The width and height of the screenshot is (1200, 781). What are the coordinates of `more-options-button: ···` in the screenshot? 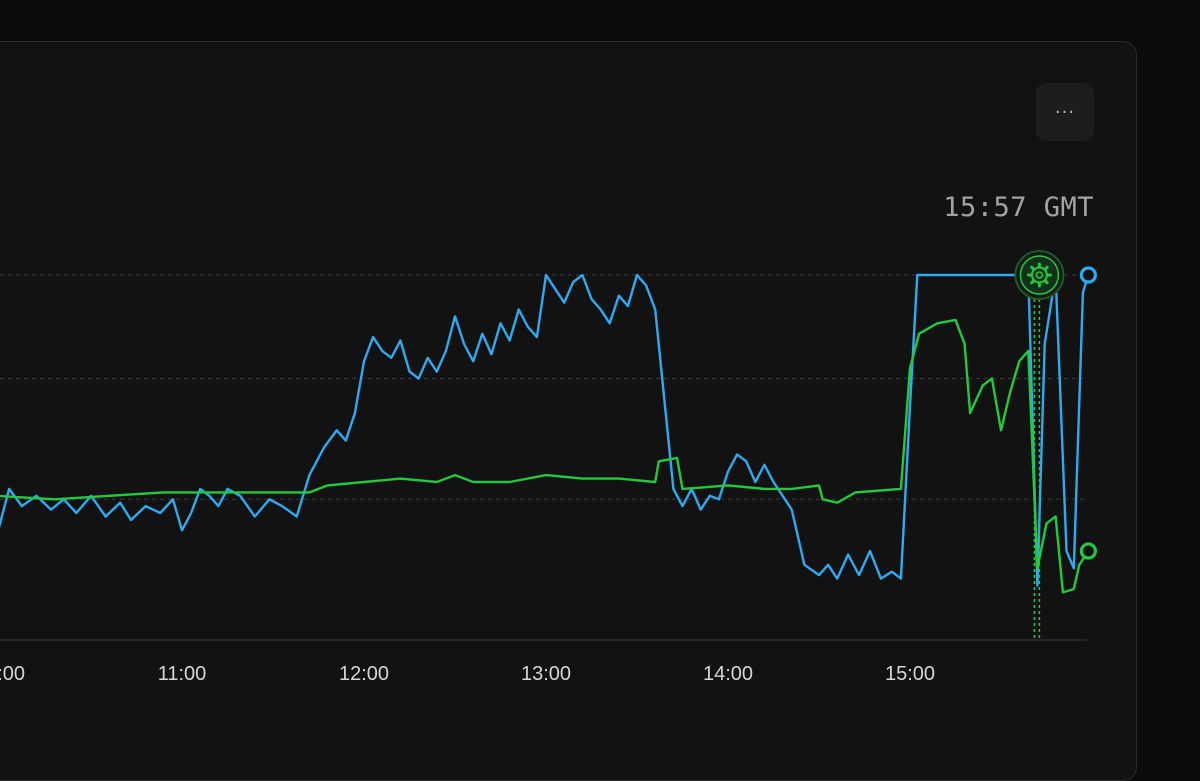 It's located at (1065, 112).